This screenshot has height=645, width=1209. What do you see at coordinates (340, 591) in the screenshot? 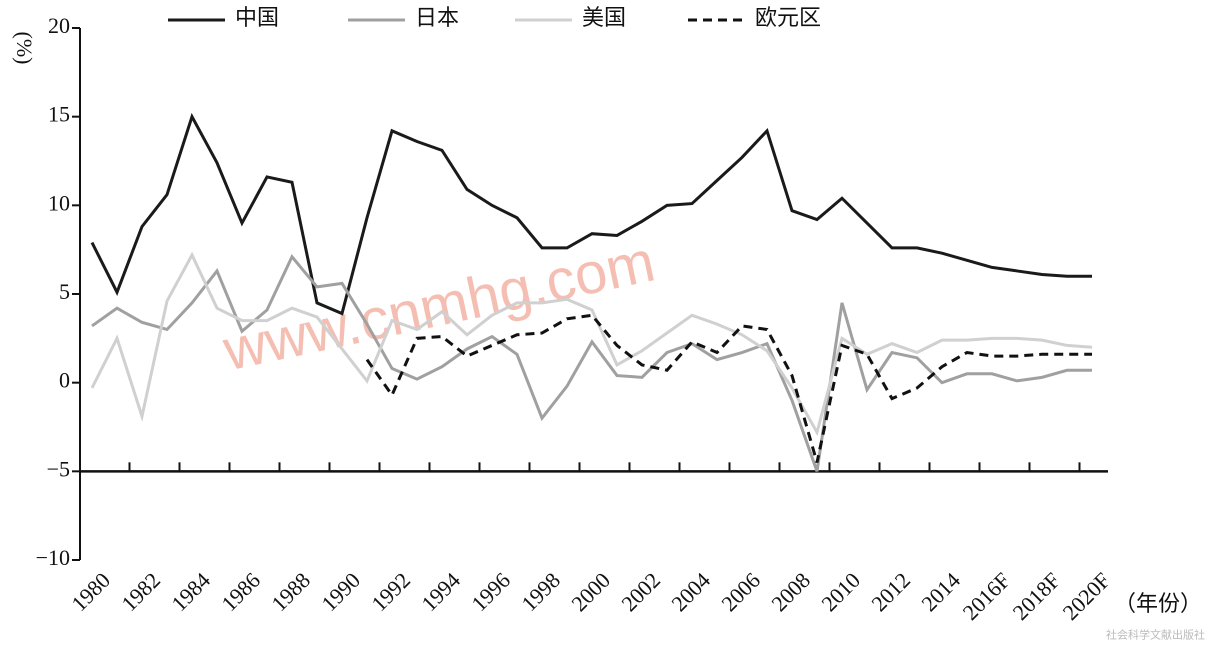
I see `x-tick-label: 1990` at bounding box center [340, 591].